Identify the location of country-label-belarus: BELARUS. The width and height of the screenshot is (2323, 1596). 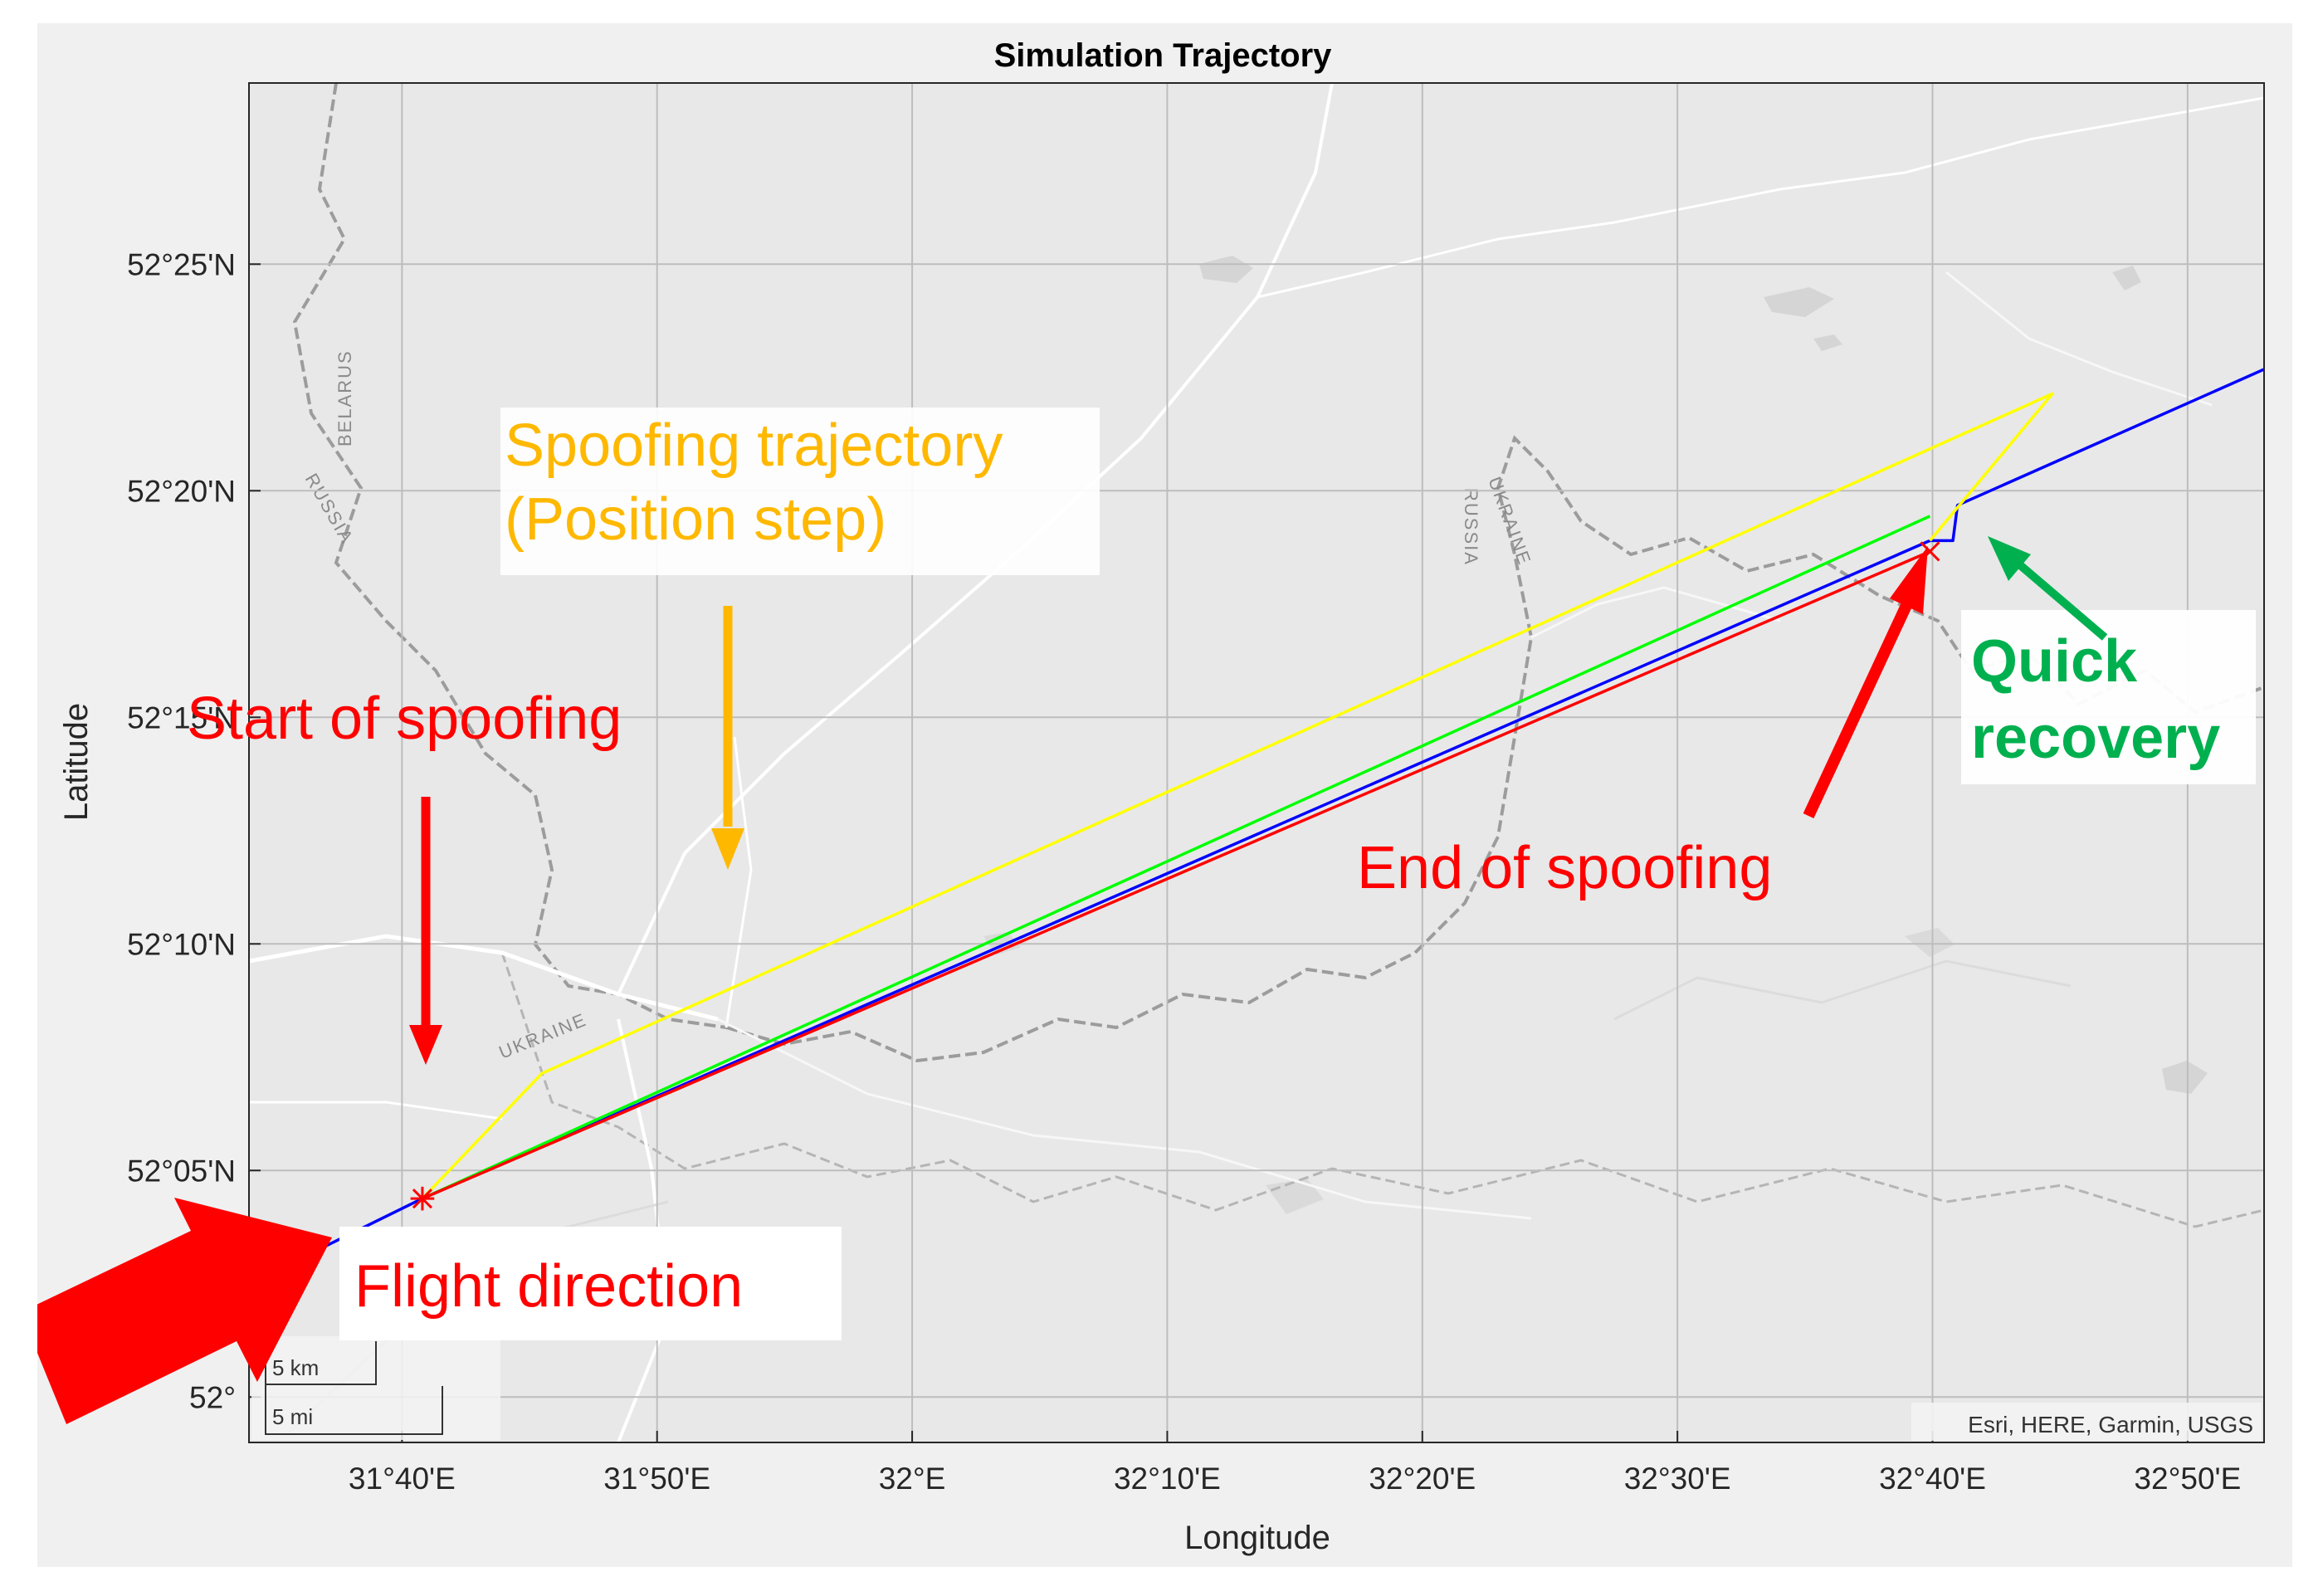
(344, 398).